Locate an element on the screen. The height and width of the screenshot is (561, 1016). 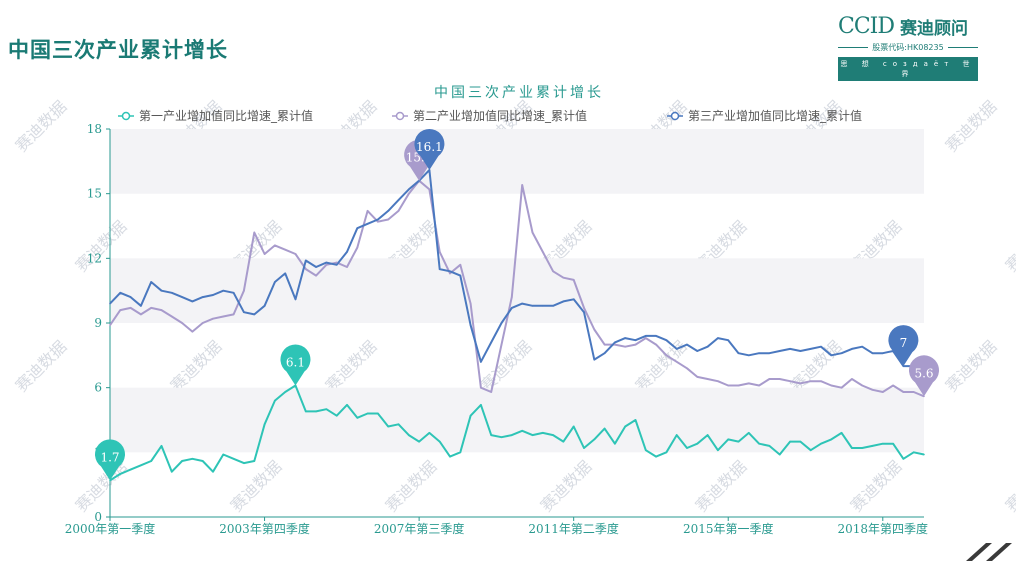
x-tick-label: 2015年第一季度 is located at coordinates (728, 528).